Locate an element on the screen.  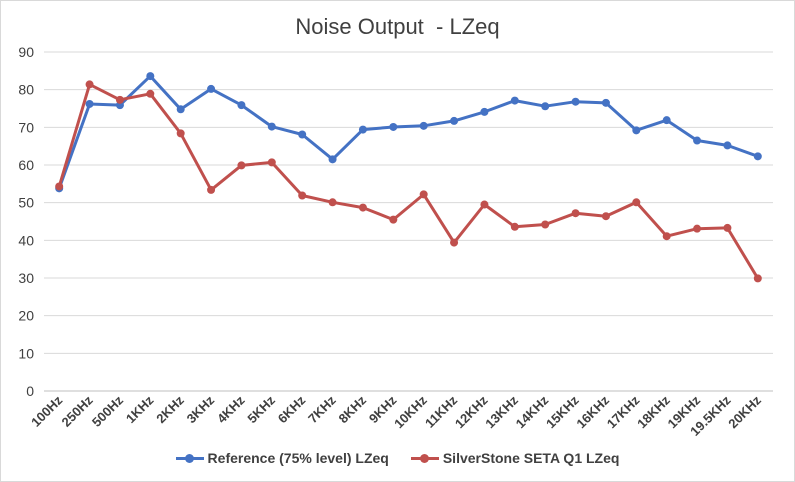
x-tick-label: 1KHz is located at coordinates (140, 409).